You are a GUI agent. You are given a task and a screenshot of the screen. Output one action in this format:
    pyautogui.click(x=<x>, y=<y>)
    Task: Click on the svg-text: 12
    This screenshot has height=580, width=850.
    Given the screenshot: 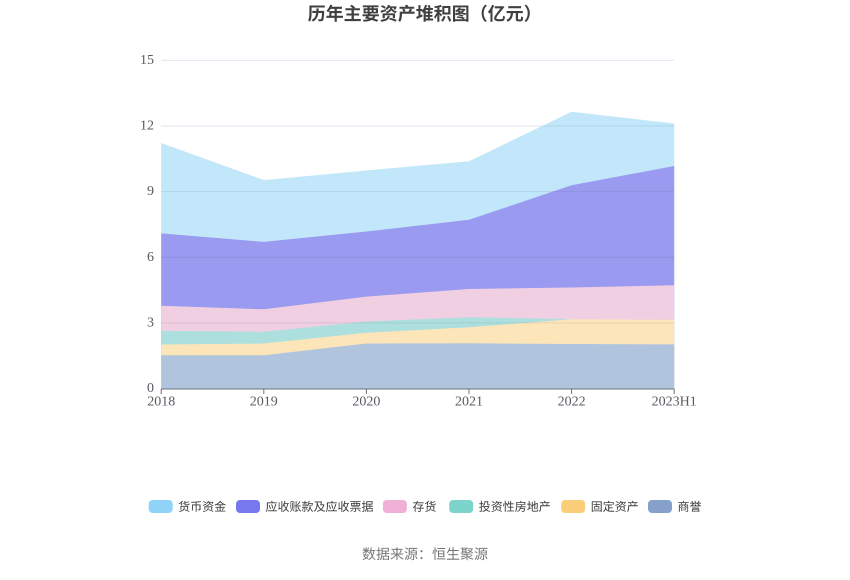 What is the action you would take?
    pyautogui.click(x=147, y=126)
    